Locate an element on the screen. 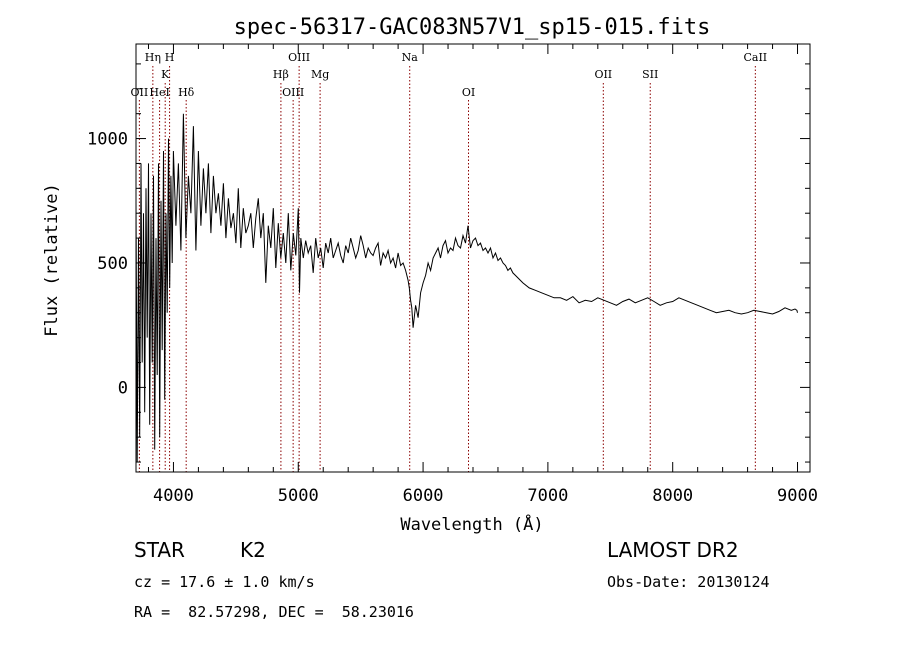  x-tick-label: 5000 is located at coordinates (298, 496).